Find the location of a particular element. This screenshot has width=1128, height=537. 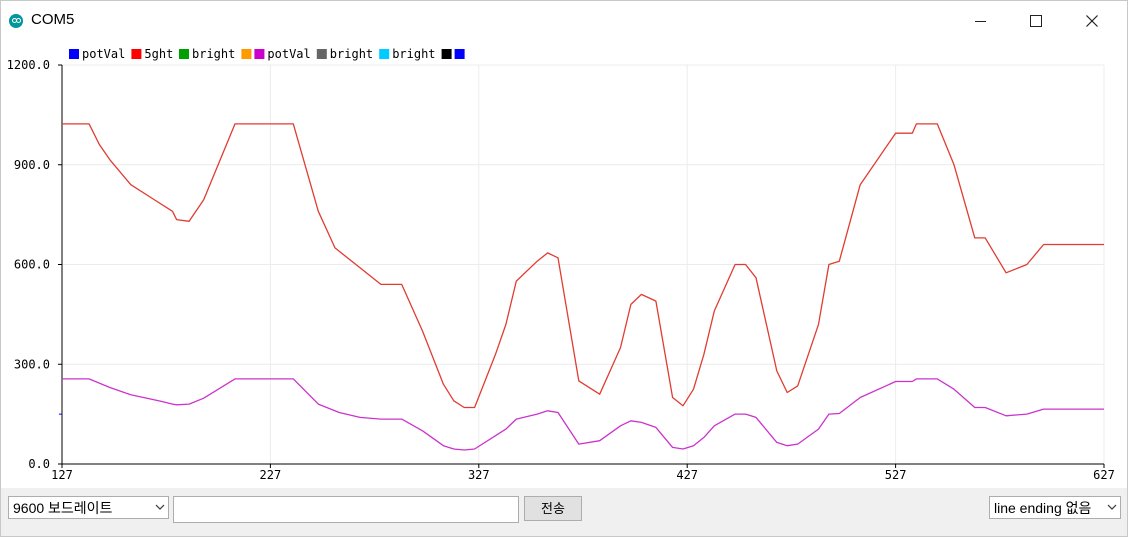

line-ending-select: line ending 없음 is located at coordinates (1055, 507).